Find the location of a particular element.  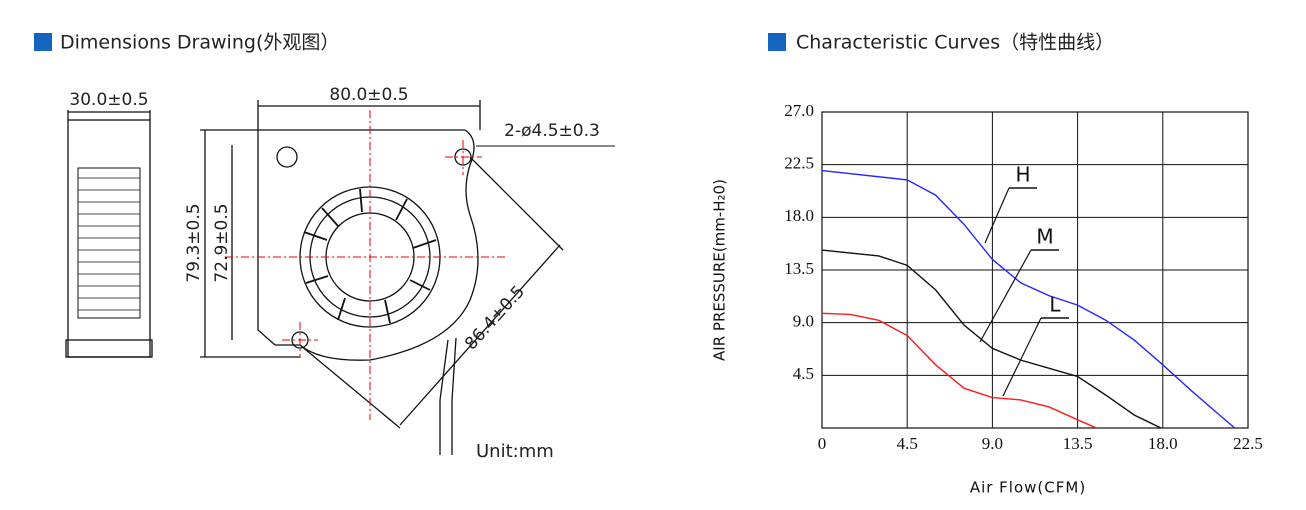

x-tick-label: 18.0 is located at coordinates (1163, 443).